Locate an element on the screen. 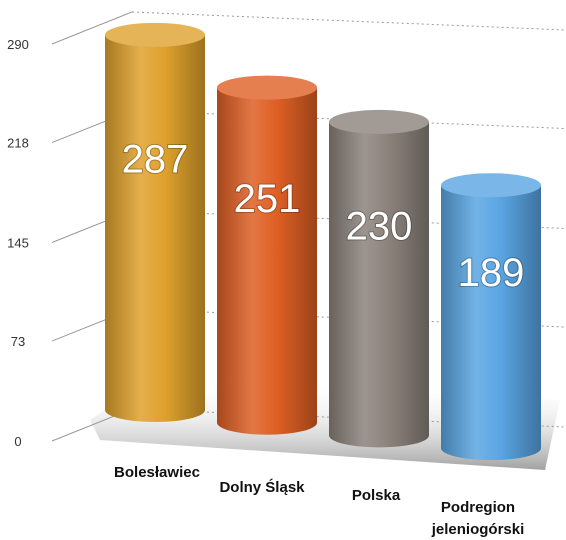  cylinder: 189 is located at coordinates (491, 317).